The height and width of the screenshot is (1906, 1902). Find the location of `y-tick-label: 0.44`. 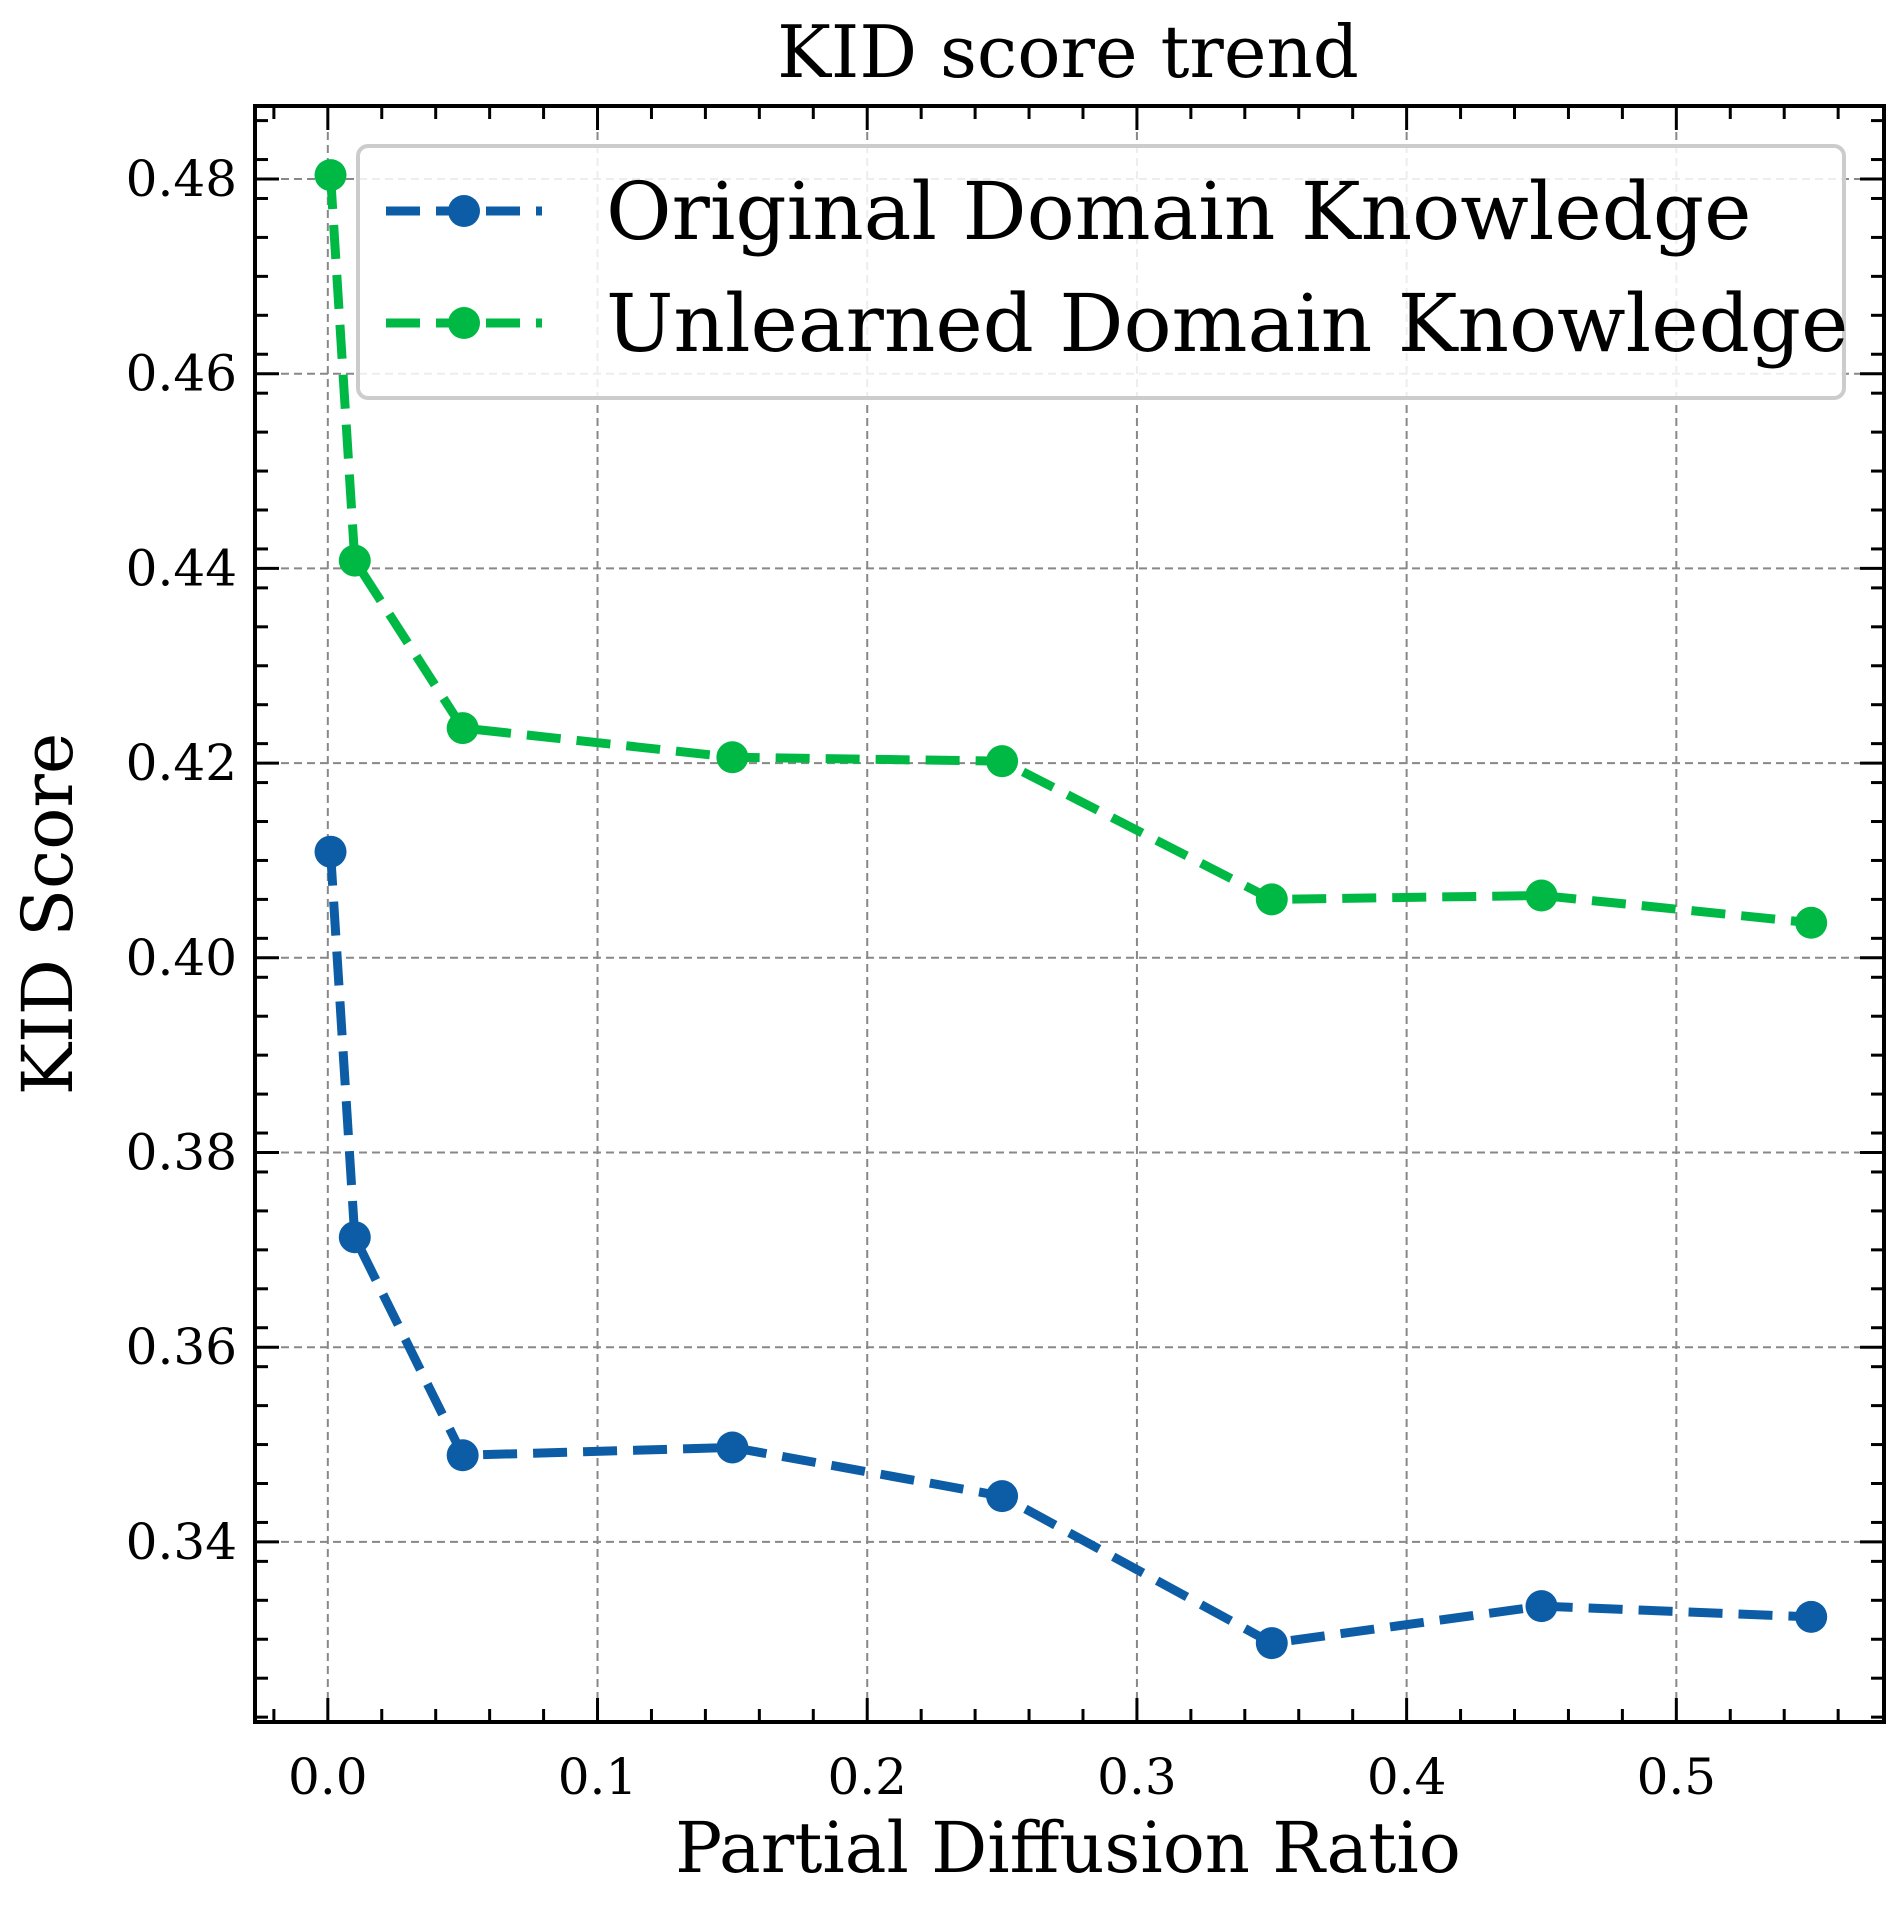

y-tick-label: 0.44 is located at coordinates (181, 568).